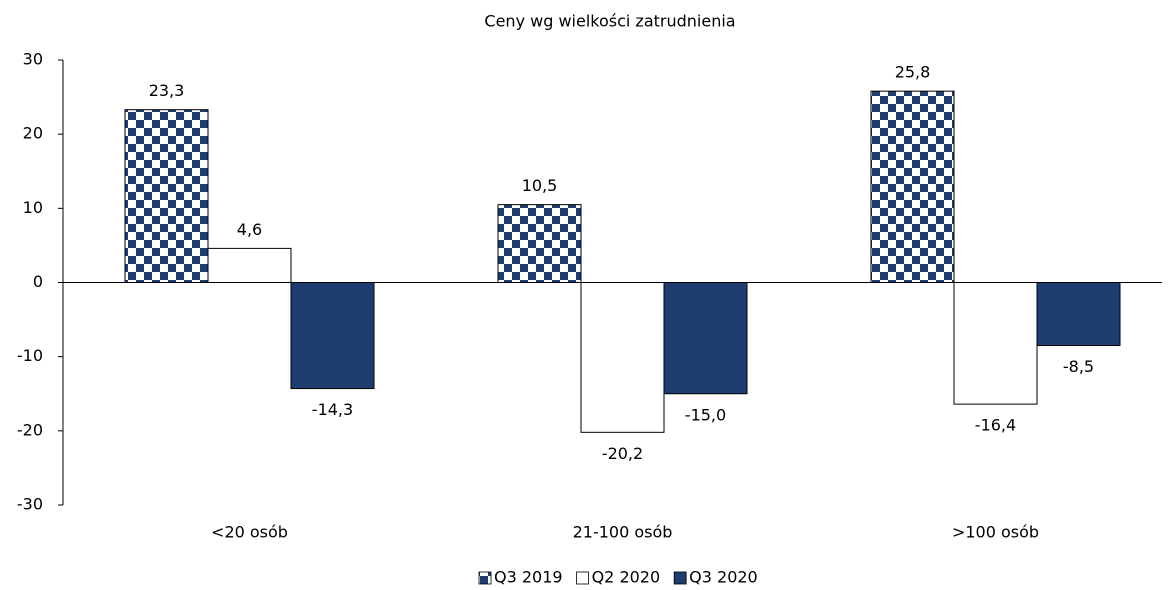 This screenshot has width=1171, height=590. I want to click on legend-label: Q3 2020, so click(723, 577).